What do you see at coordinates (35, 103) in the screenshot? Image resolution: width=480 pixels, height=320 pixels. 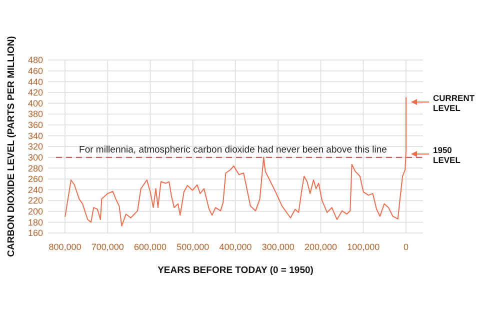 I see `y-tick-label: 400` at bounding box center [35, 103].